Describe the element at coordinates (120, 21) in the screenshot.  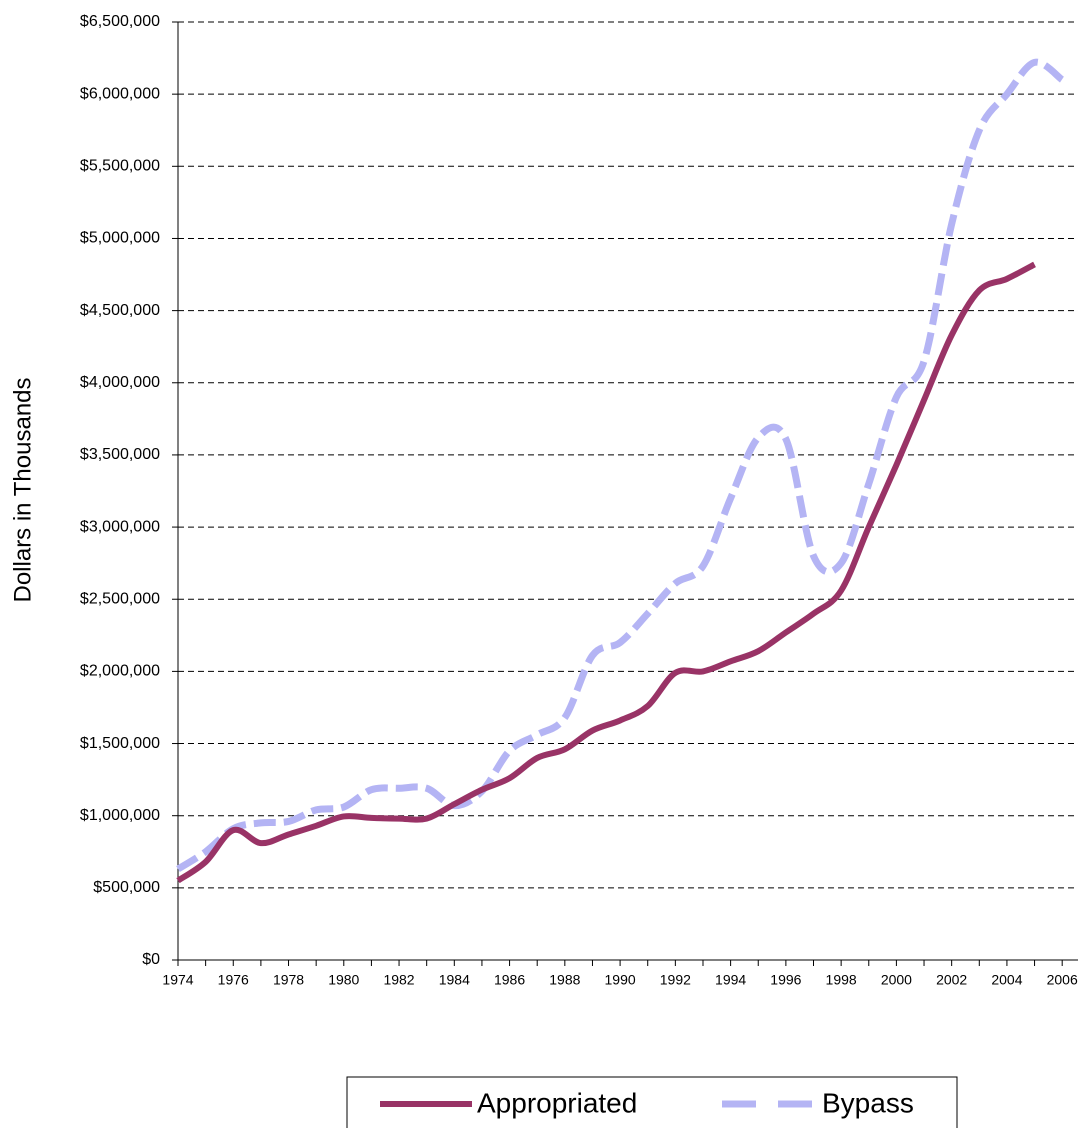
I see `y-tick-label: $6,500,000` at that location.